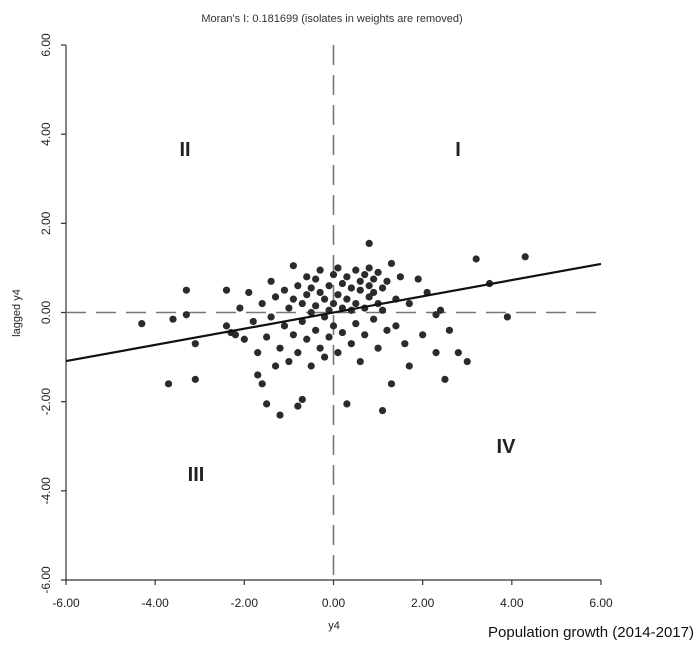 This screenshot has width=698, height=645. What do you see at coordinates (46, 134) in the screenshot?
I see `y-tick-label: 4.00` at bounding box center [46, 134].